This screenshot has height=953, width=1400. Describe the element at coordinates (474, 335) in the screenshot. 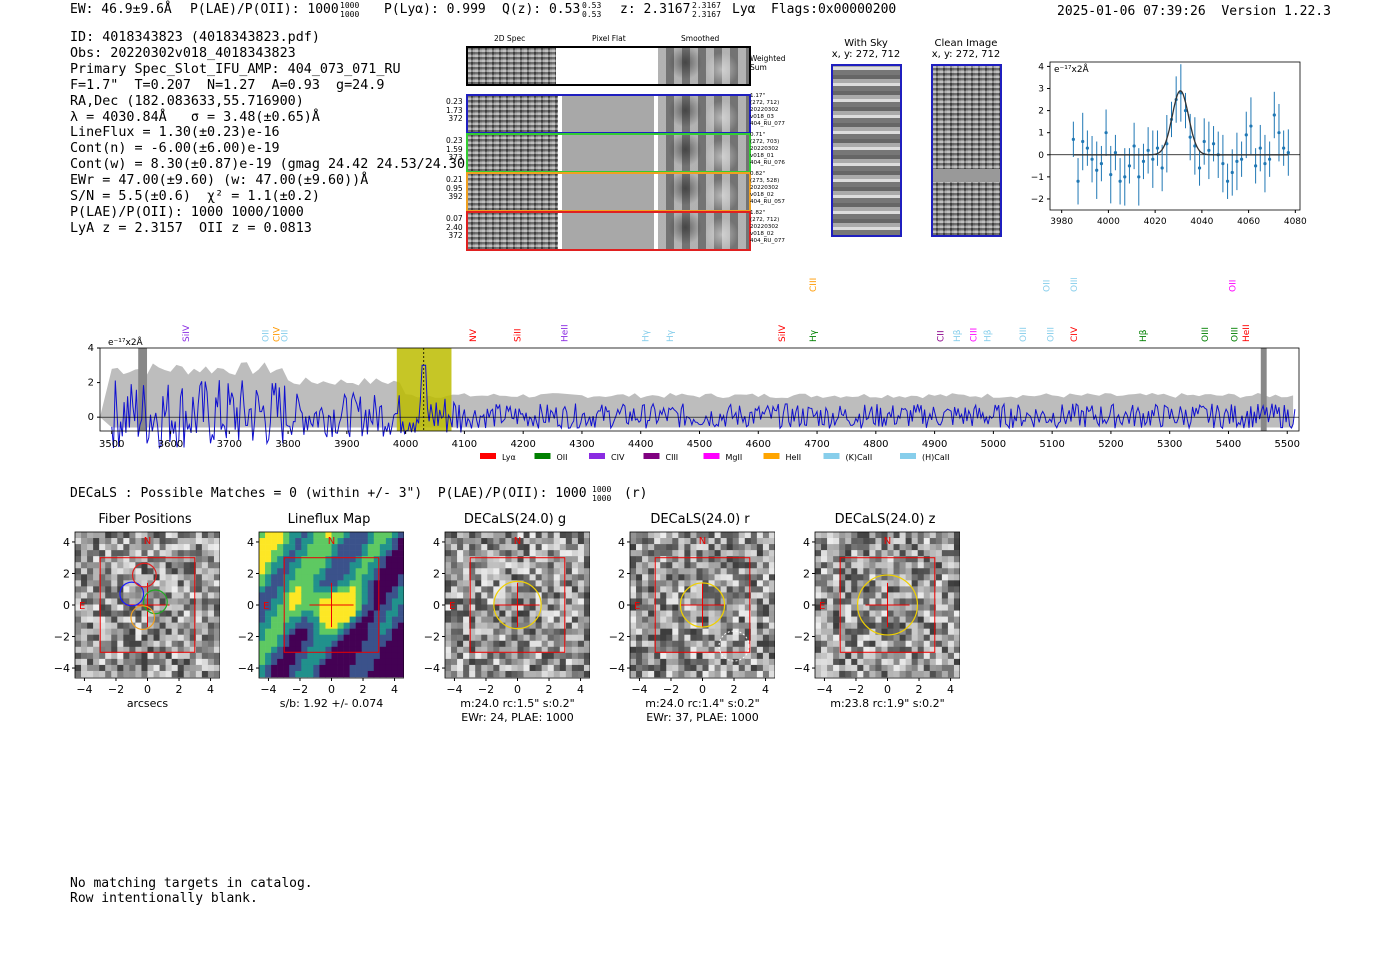

I see `emission-line-name: NV` at that location.